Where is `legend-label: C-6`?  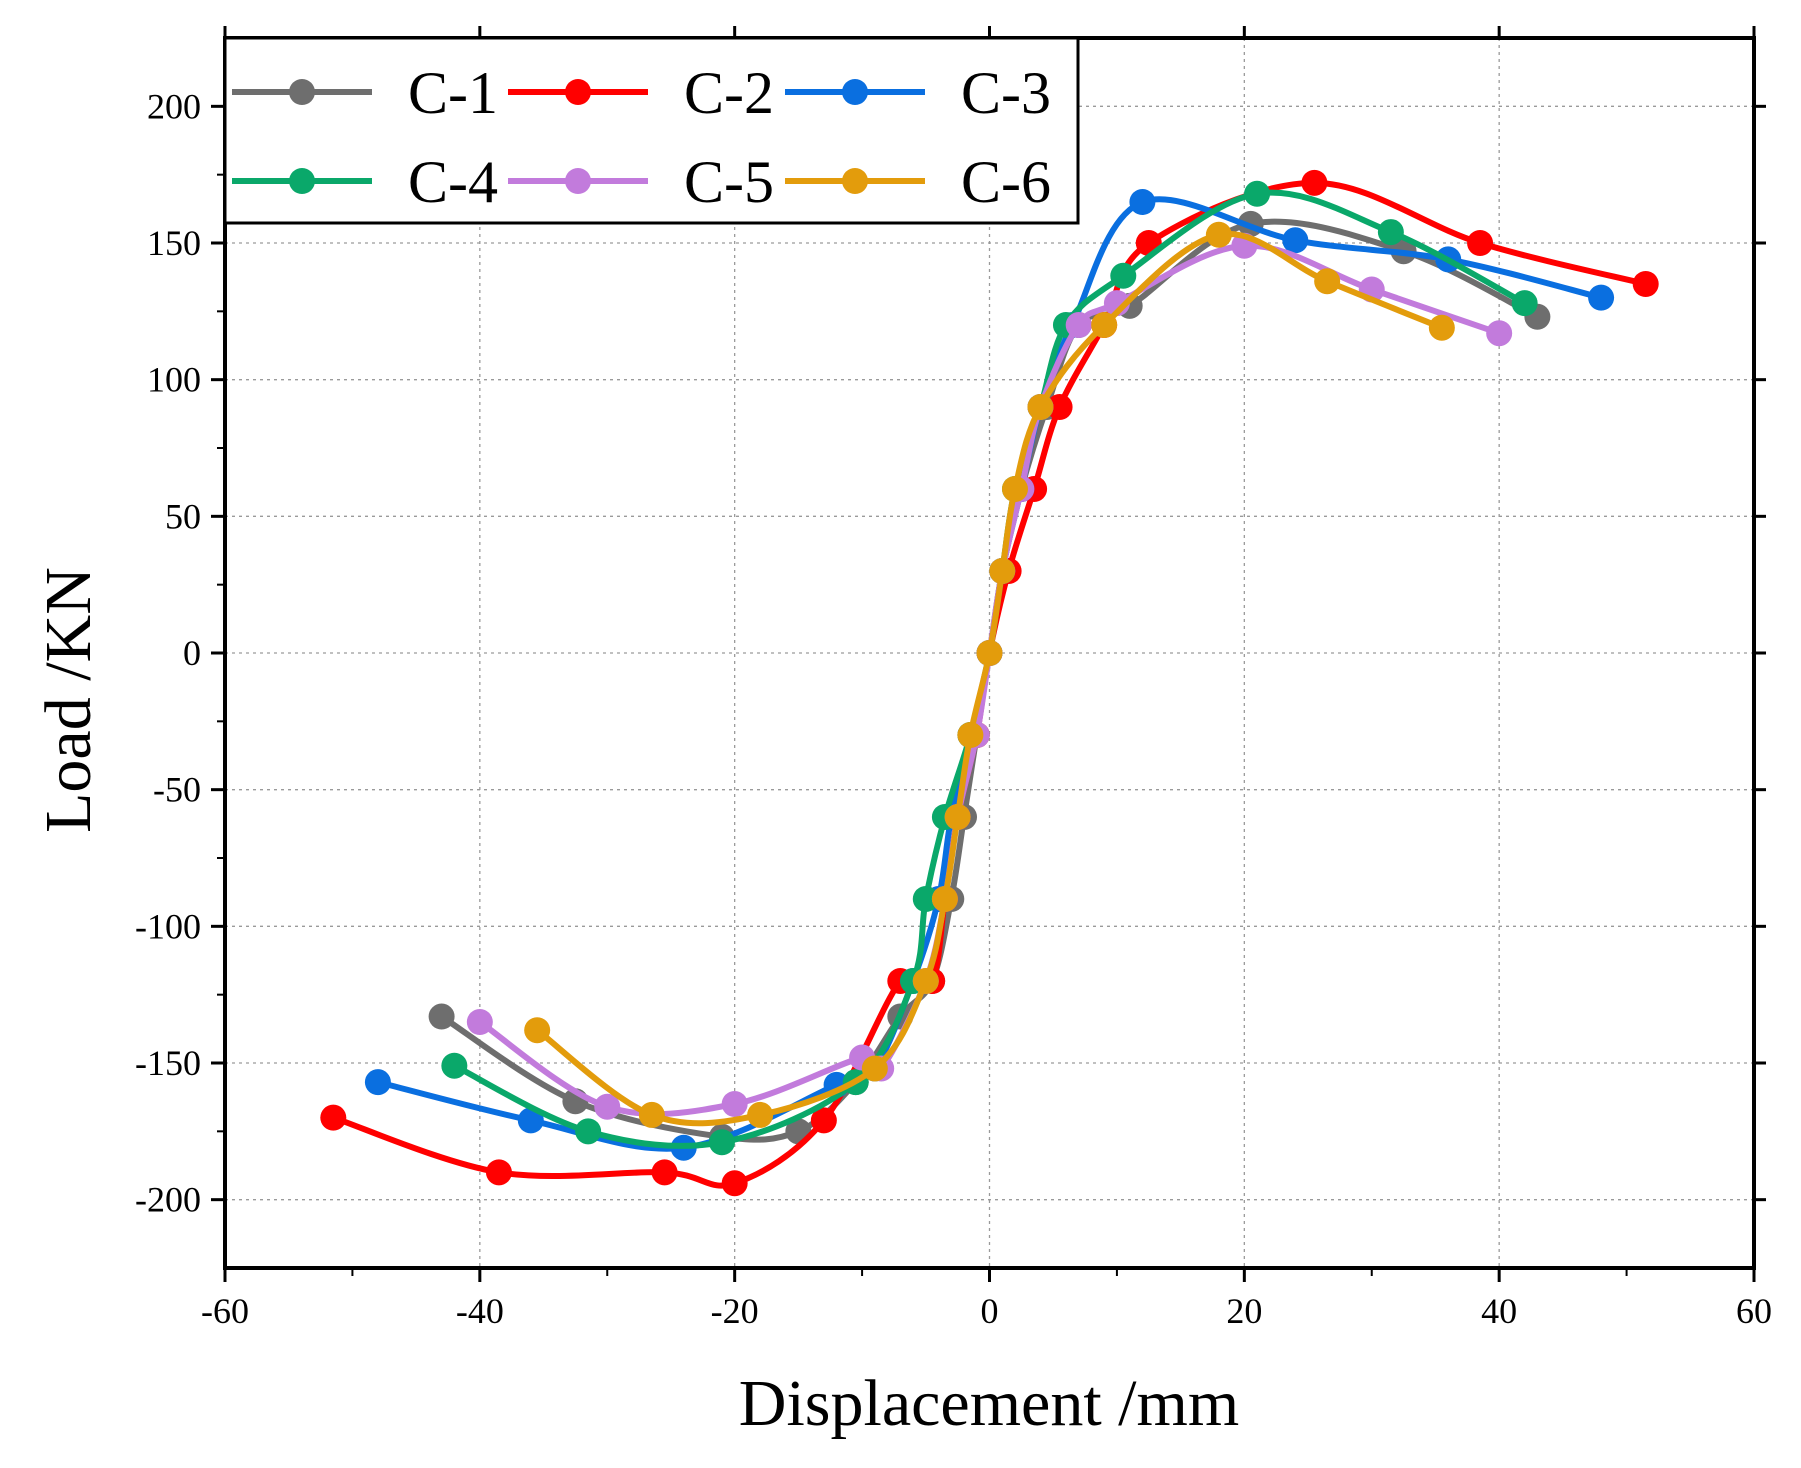 legend-label: C-6 is located at coordinates (1006, 182).